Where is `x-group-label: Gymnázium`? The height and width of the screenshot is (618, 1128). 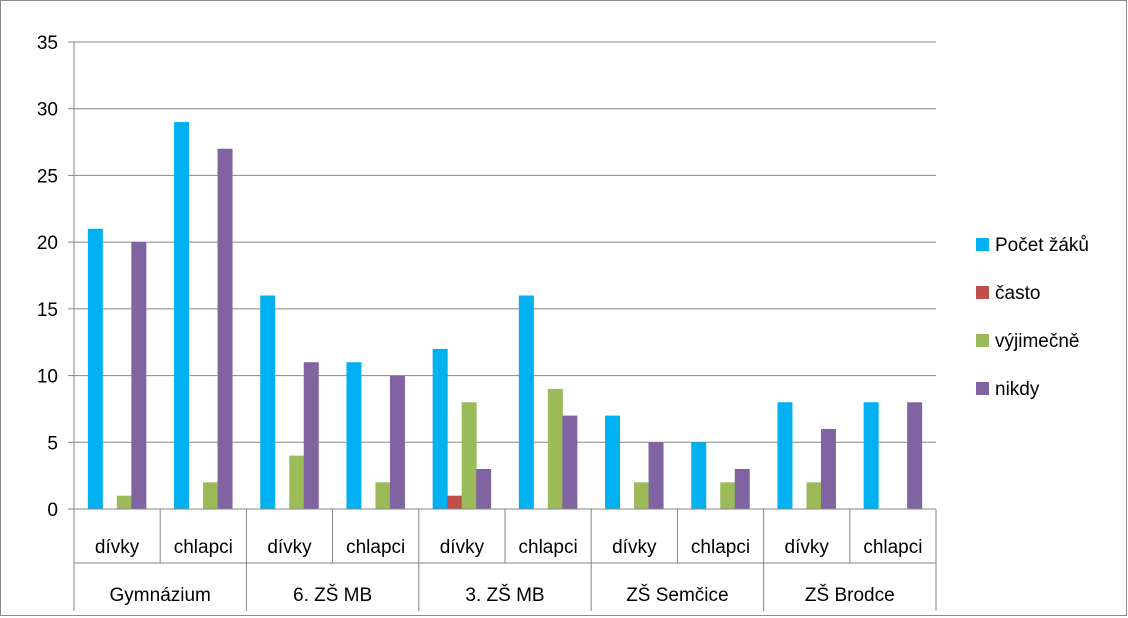
x-group-label: Gymnázium is located at coordinates (160, 595).